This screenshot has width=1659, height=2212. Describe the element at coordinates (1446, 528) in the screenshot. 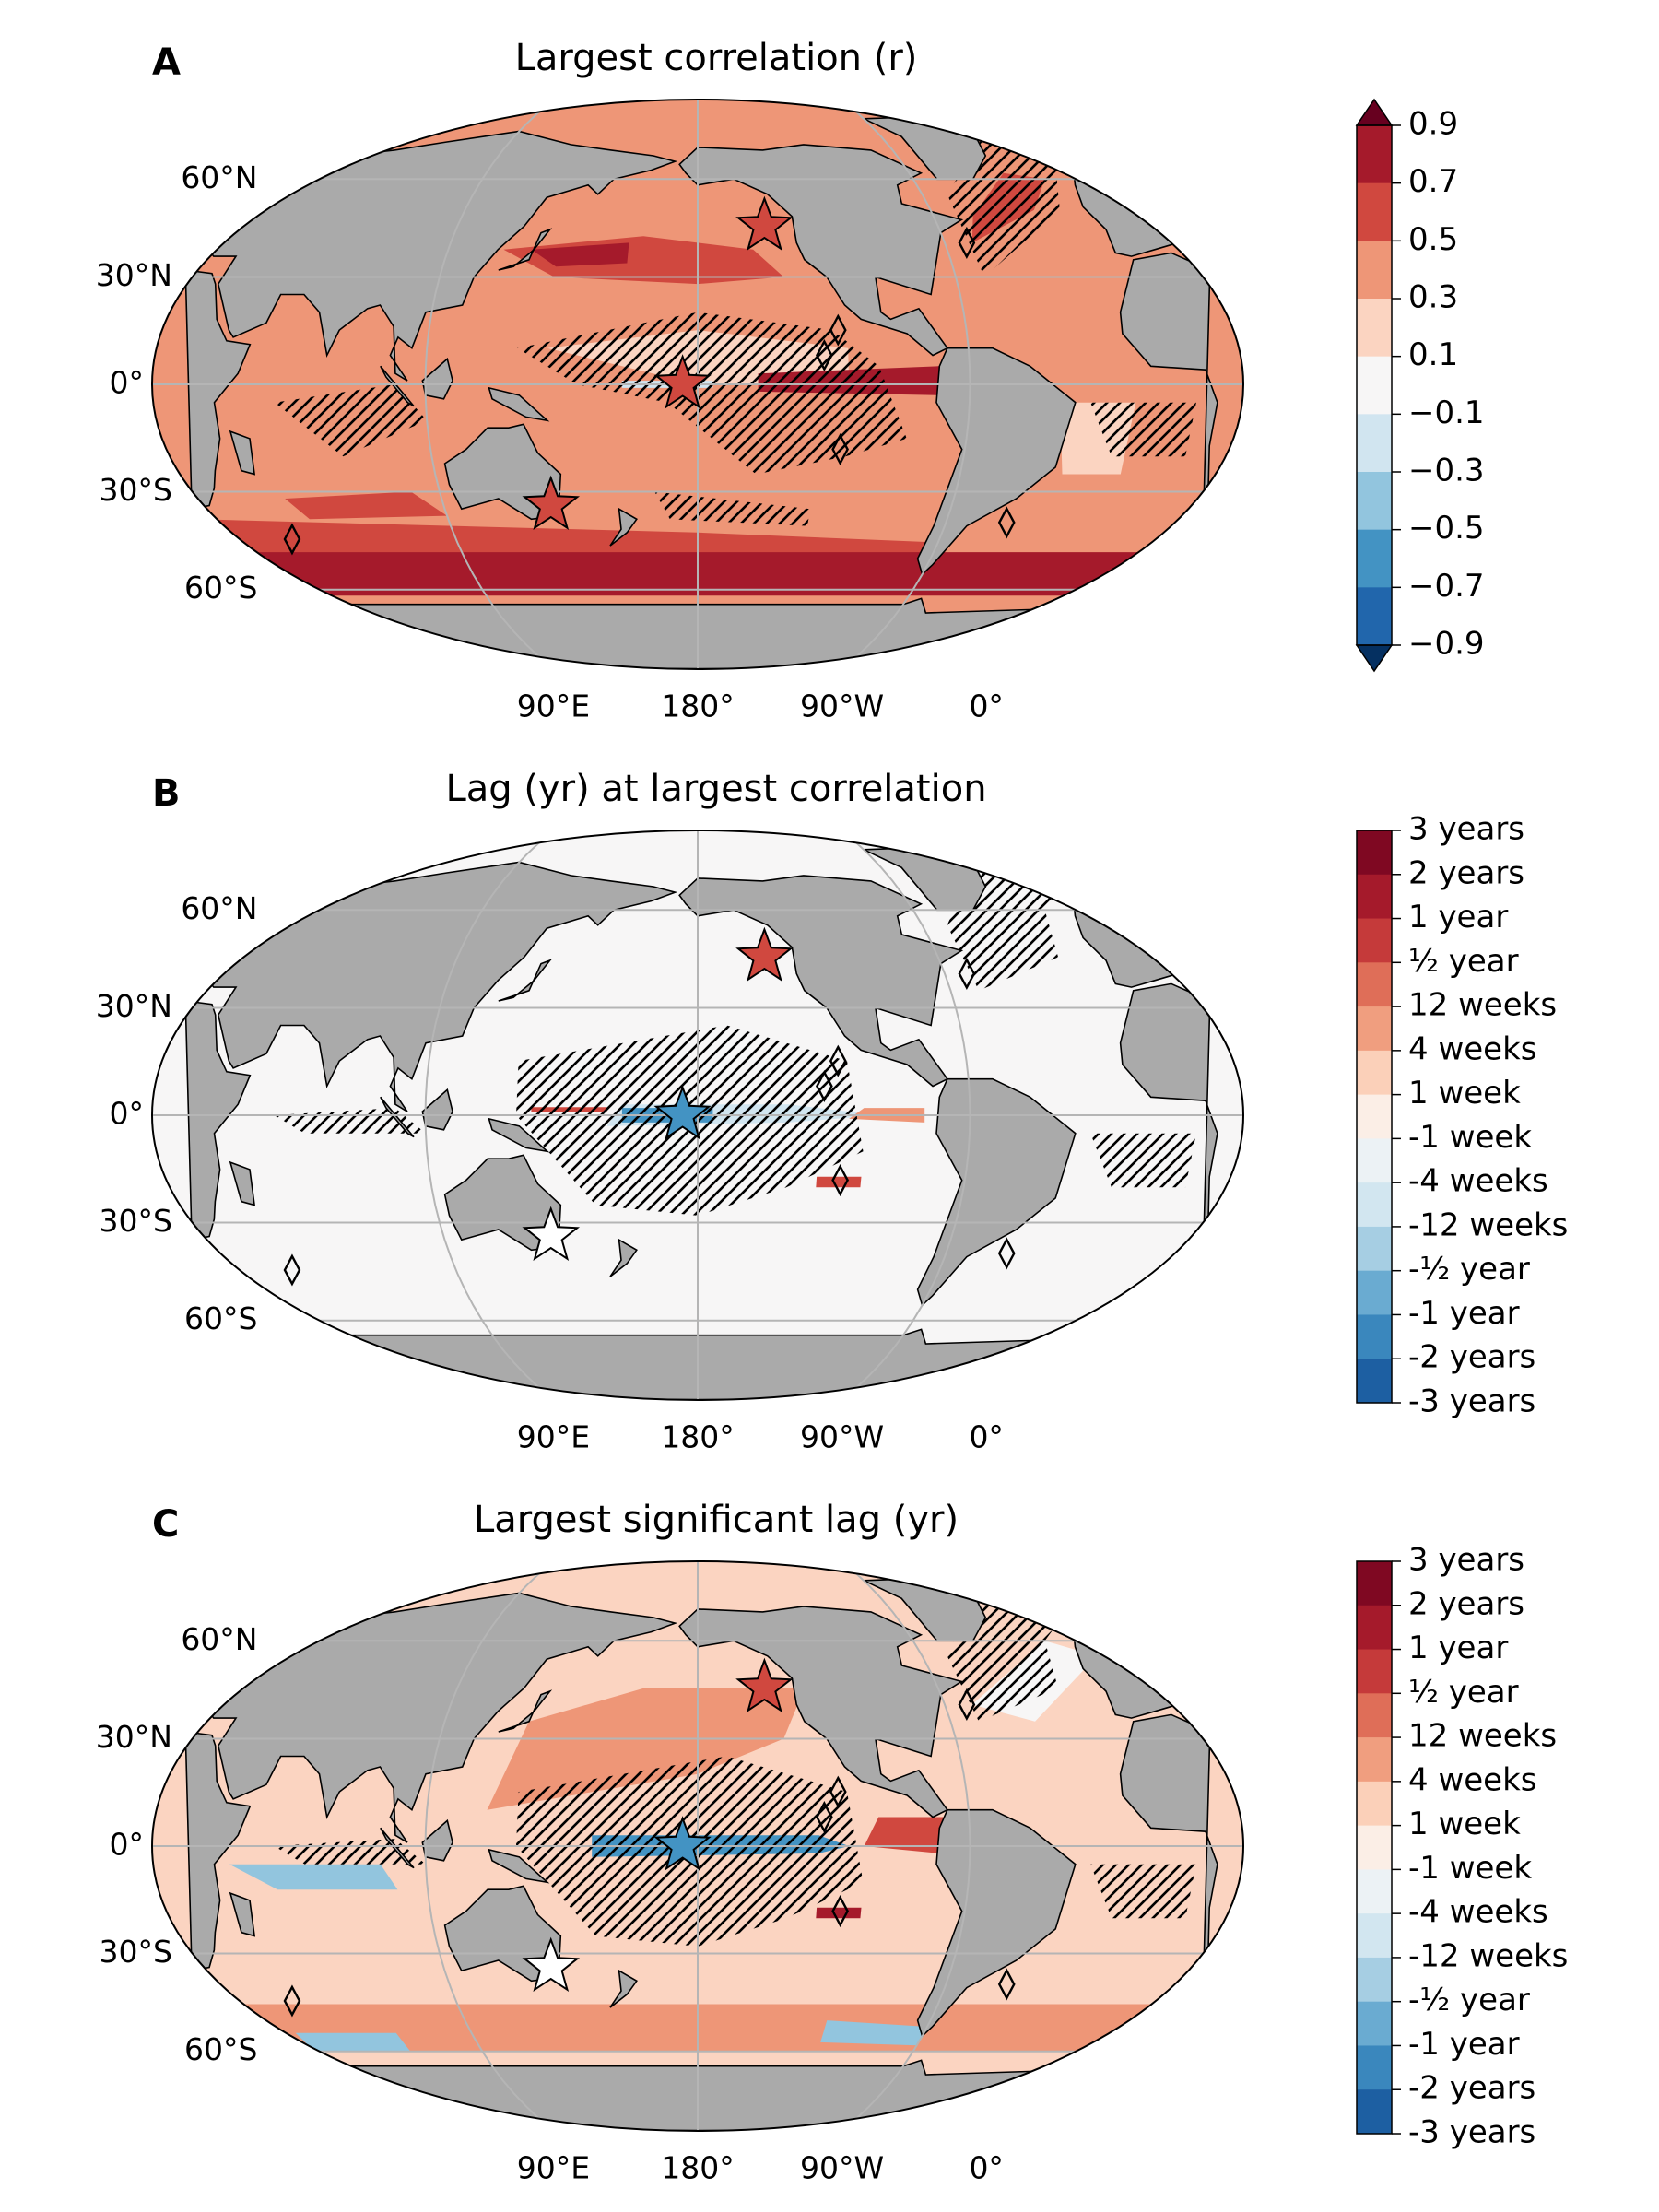

I see `colorbar-tick-label: −0.5` at that location.